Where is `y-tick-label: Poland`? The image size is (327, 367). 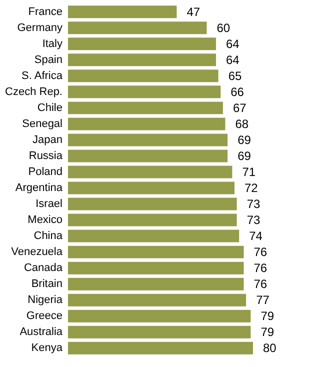
y-tick-label: Poland is located at coordinates (45, 172).